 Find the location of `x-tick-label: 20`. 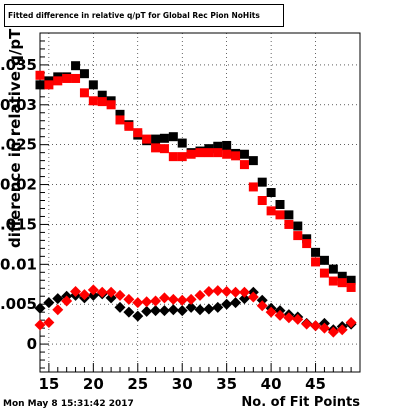

x-tick-label: 20 is located at coordinates (93, 384).